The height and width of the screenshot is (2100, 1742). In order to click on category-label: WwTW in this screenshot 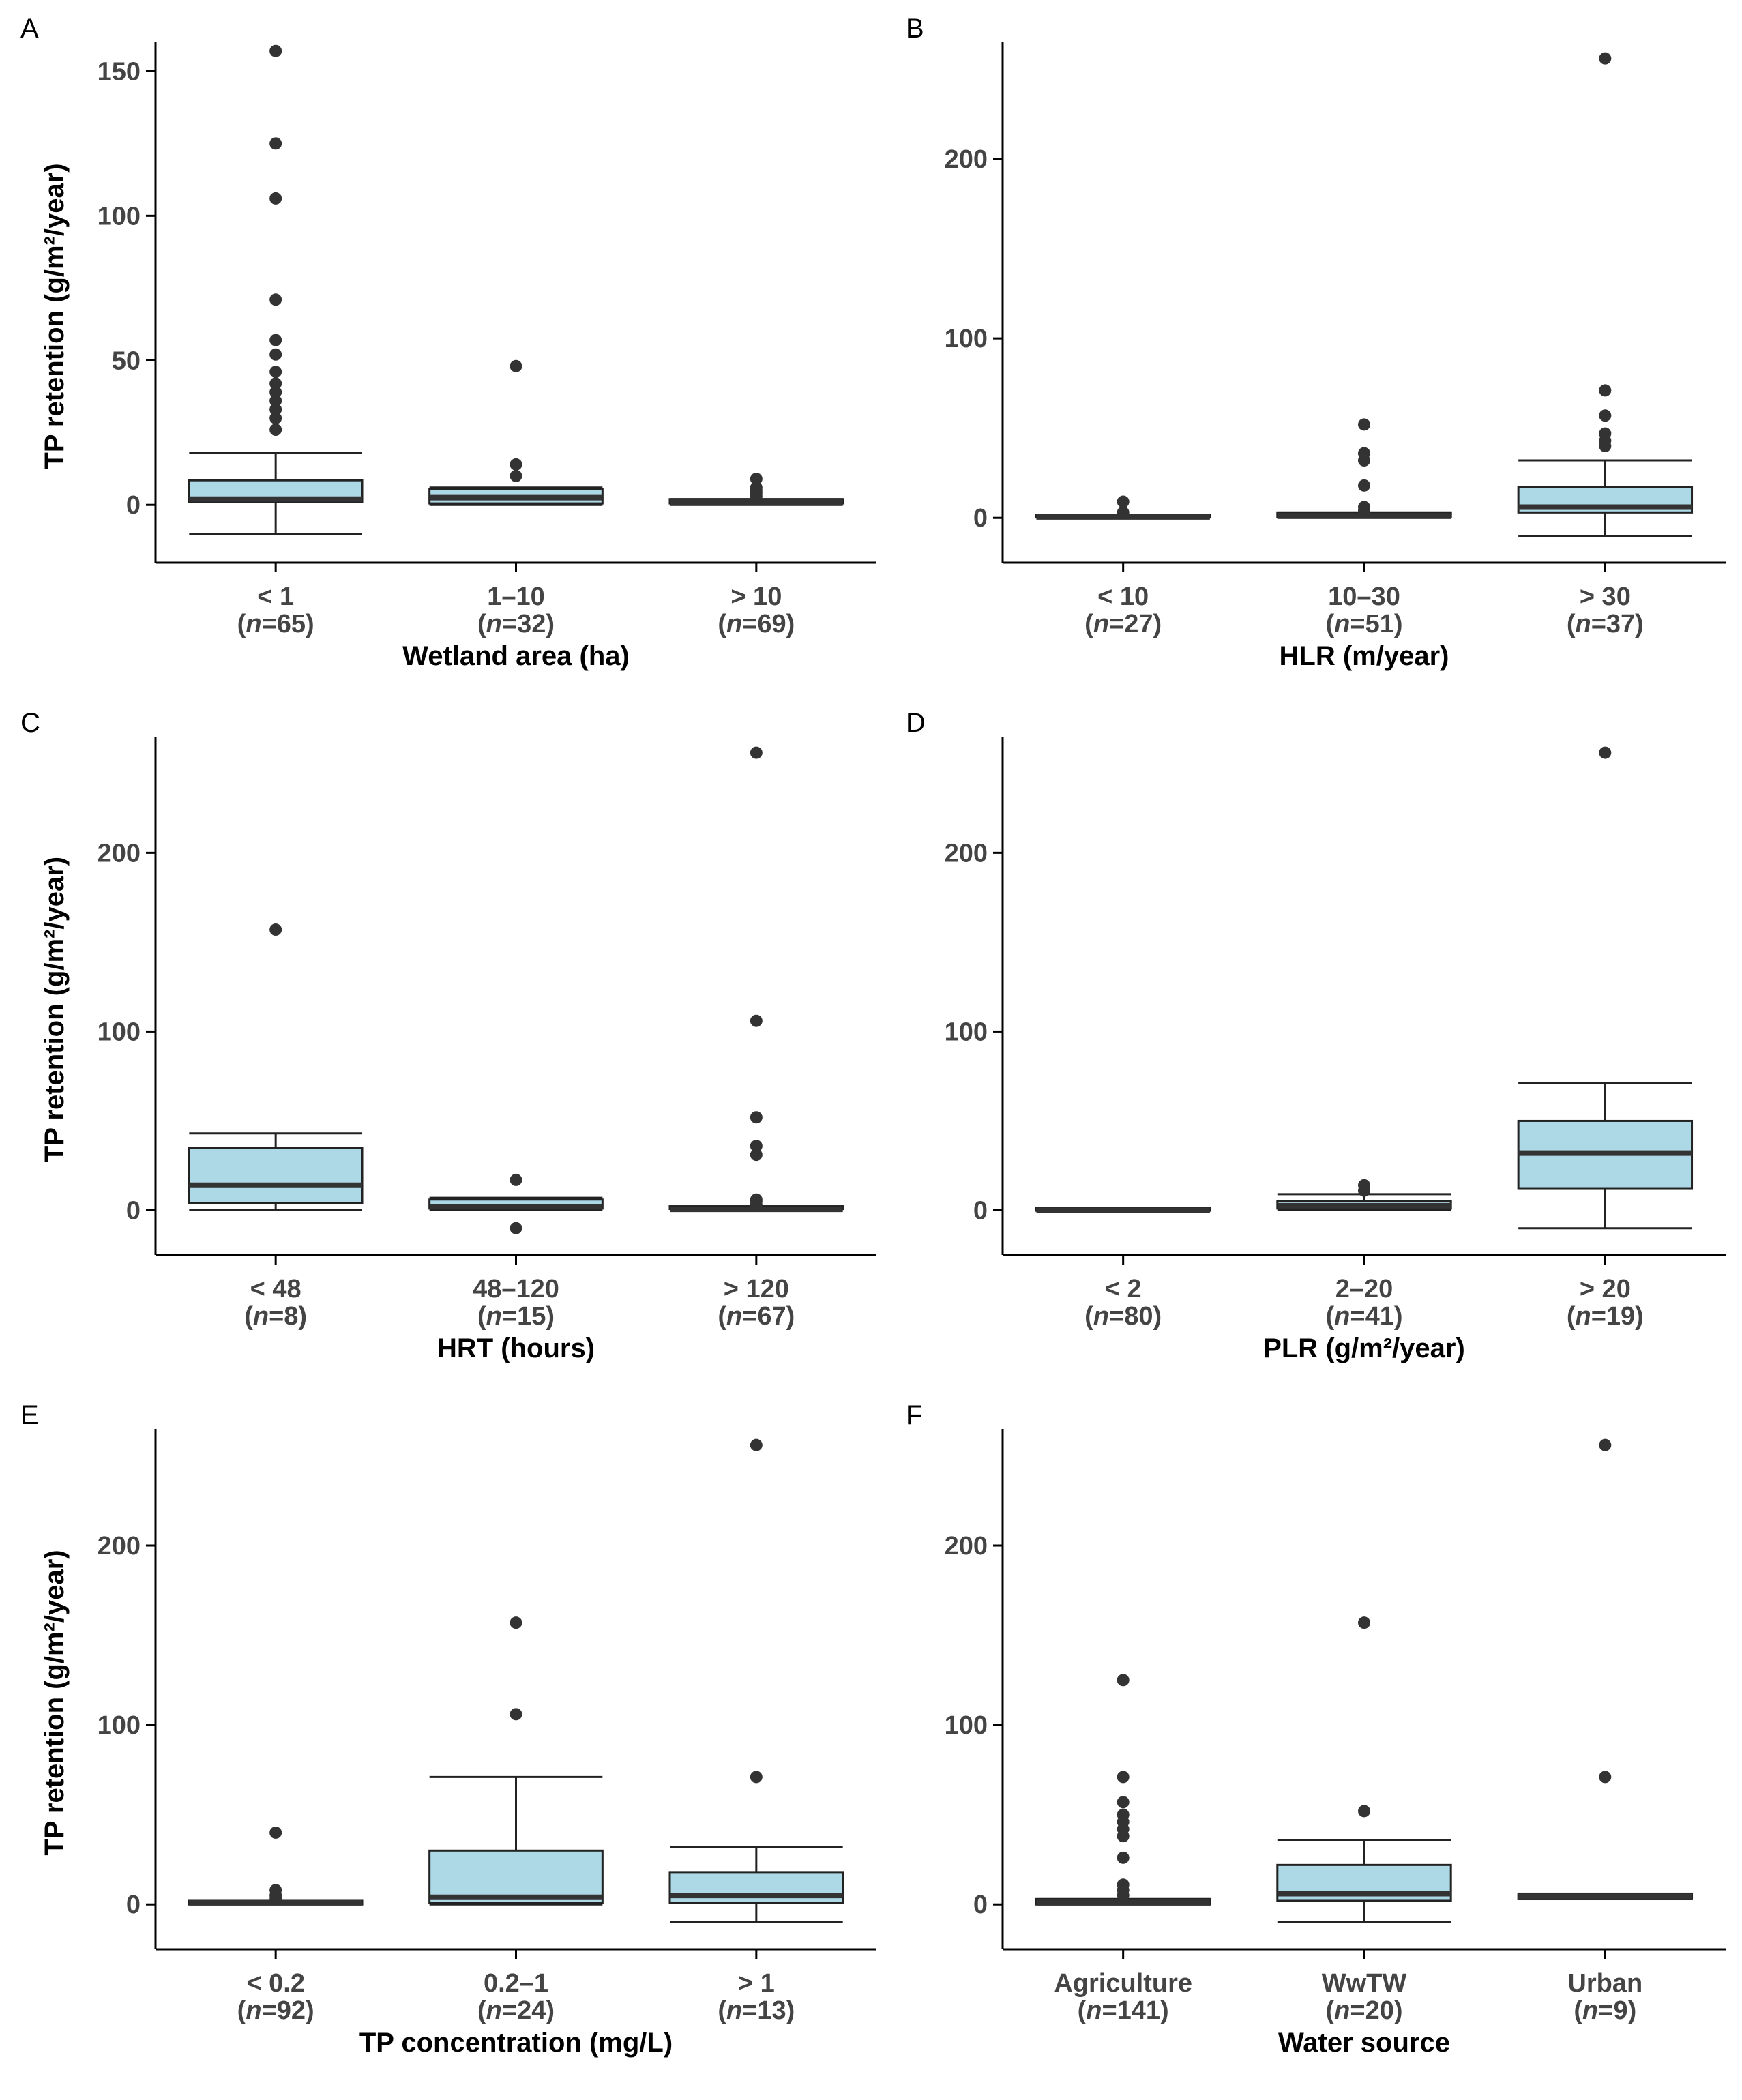, I will do `click(1365, 1983)`.